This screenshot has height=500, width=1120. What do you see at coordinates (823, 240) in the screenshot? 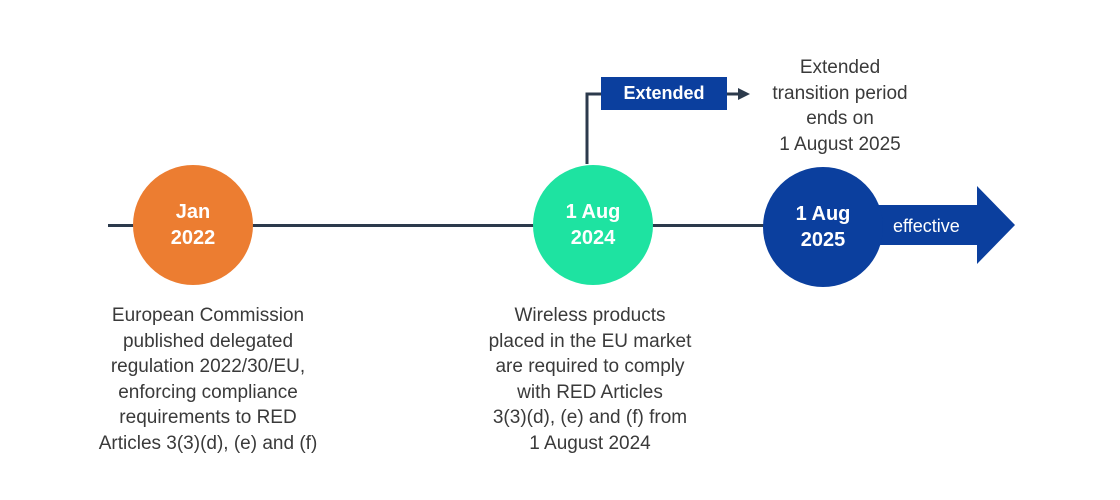
I see `milestone-year: 2025` at bounding box center [823, 240].